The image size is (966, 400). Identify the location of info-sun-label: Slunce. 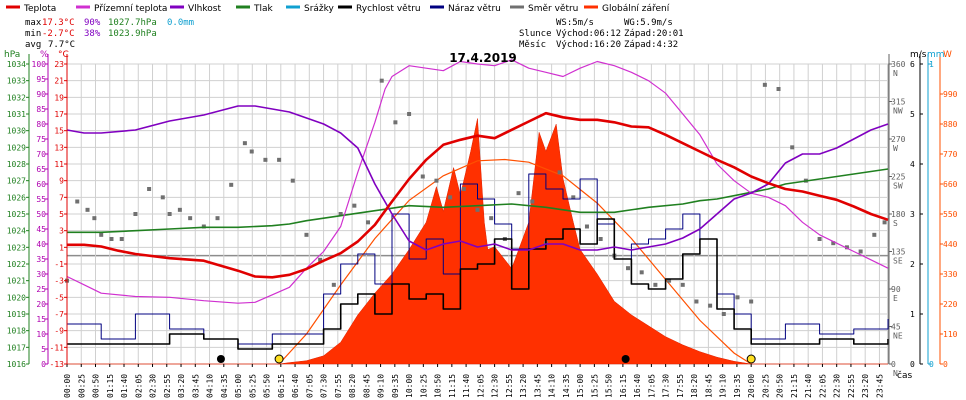
(535, 34).